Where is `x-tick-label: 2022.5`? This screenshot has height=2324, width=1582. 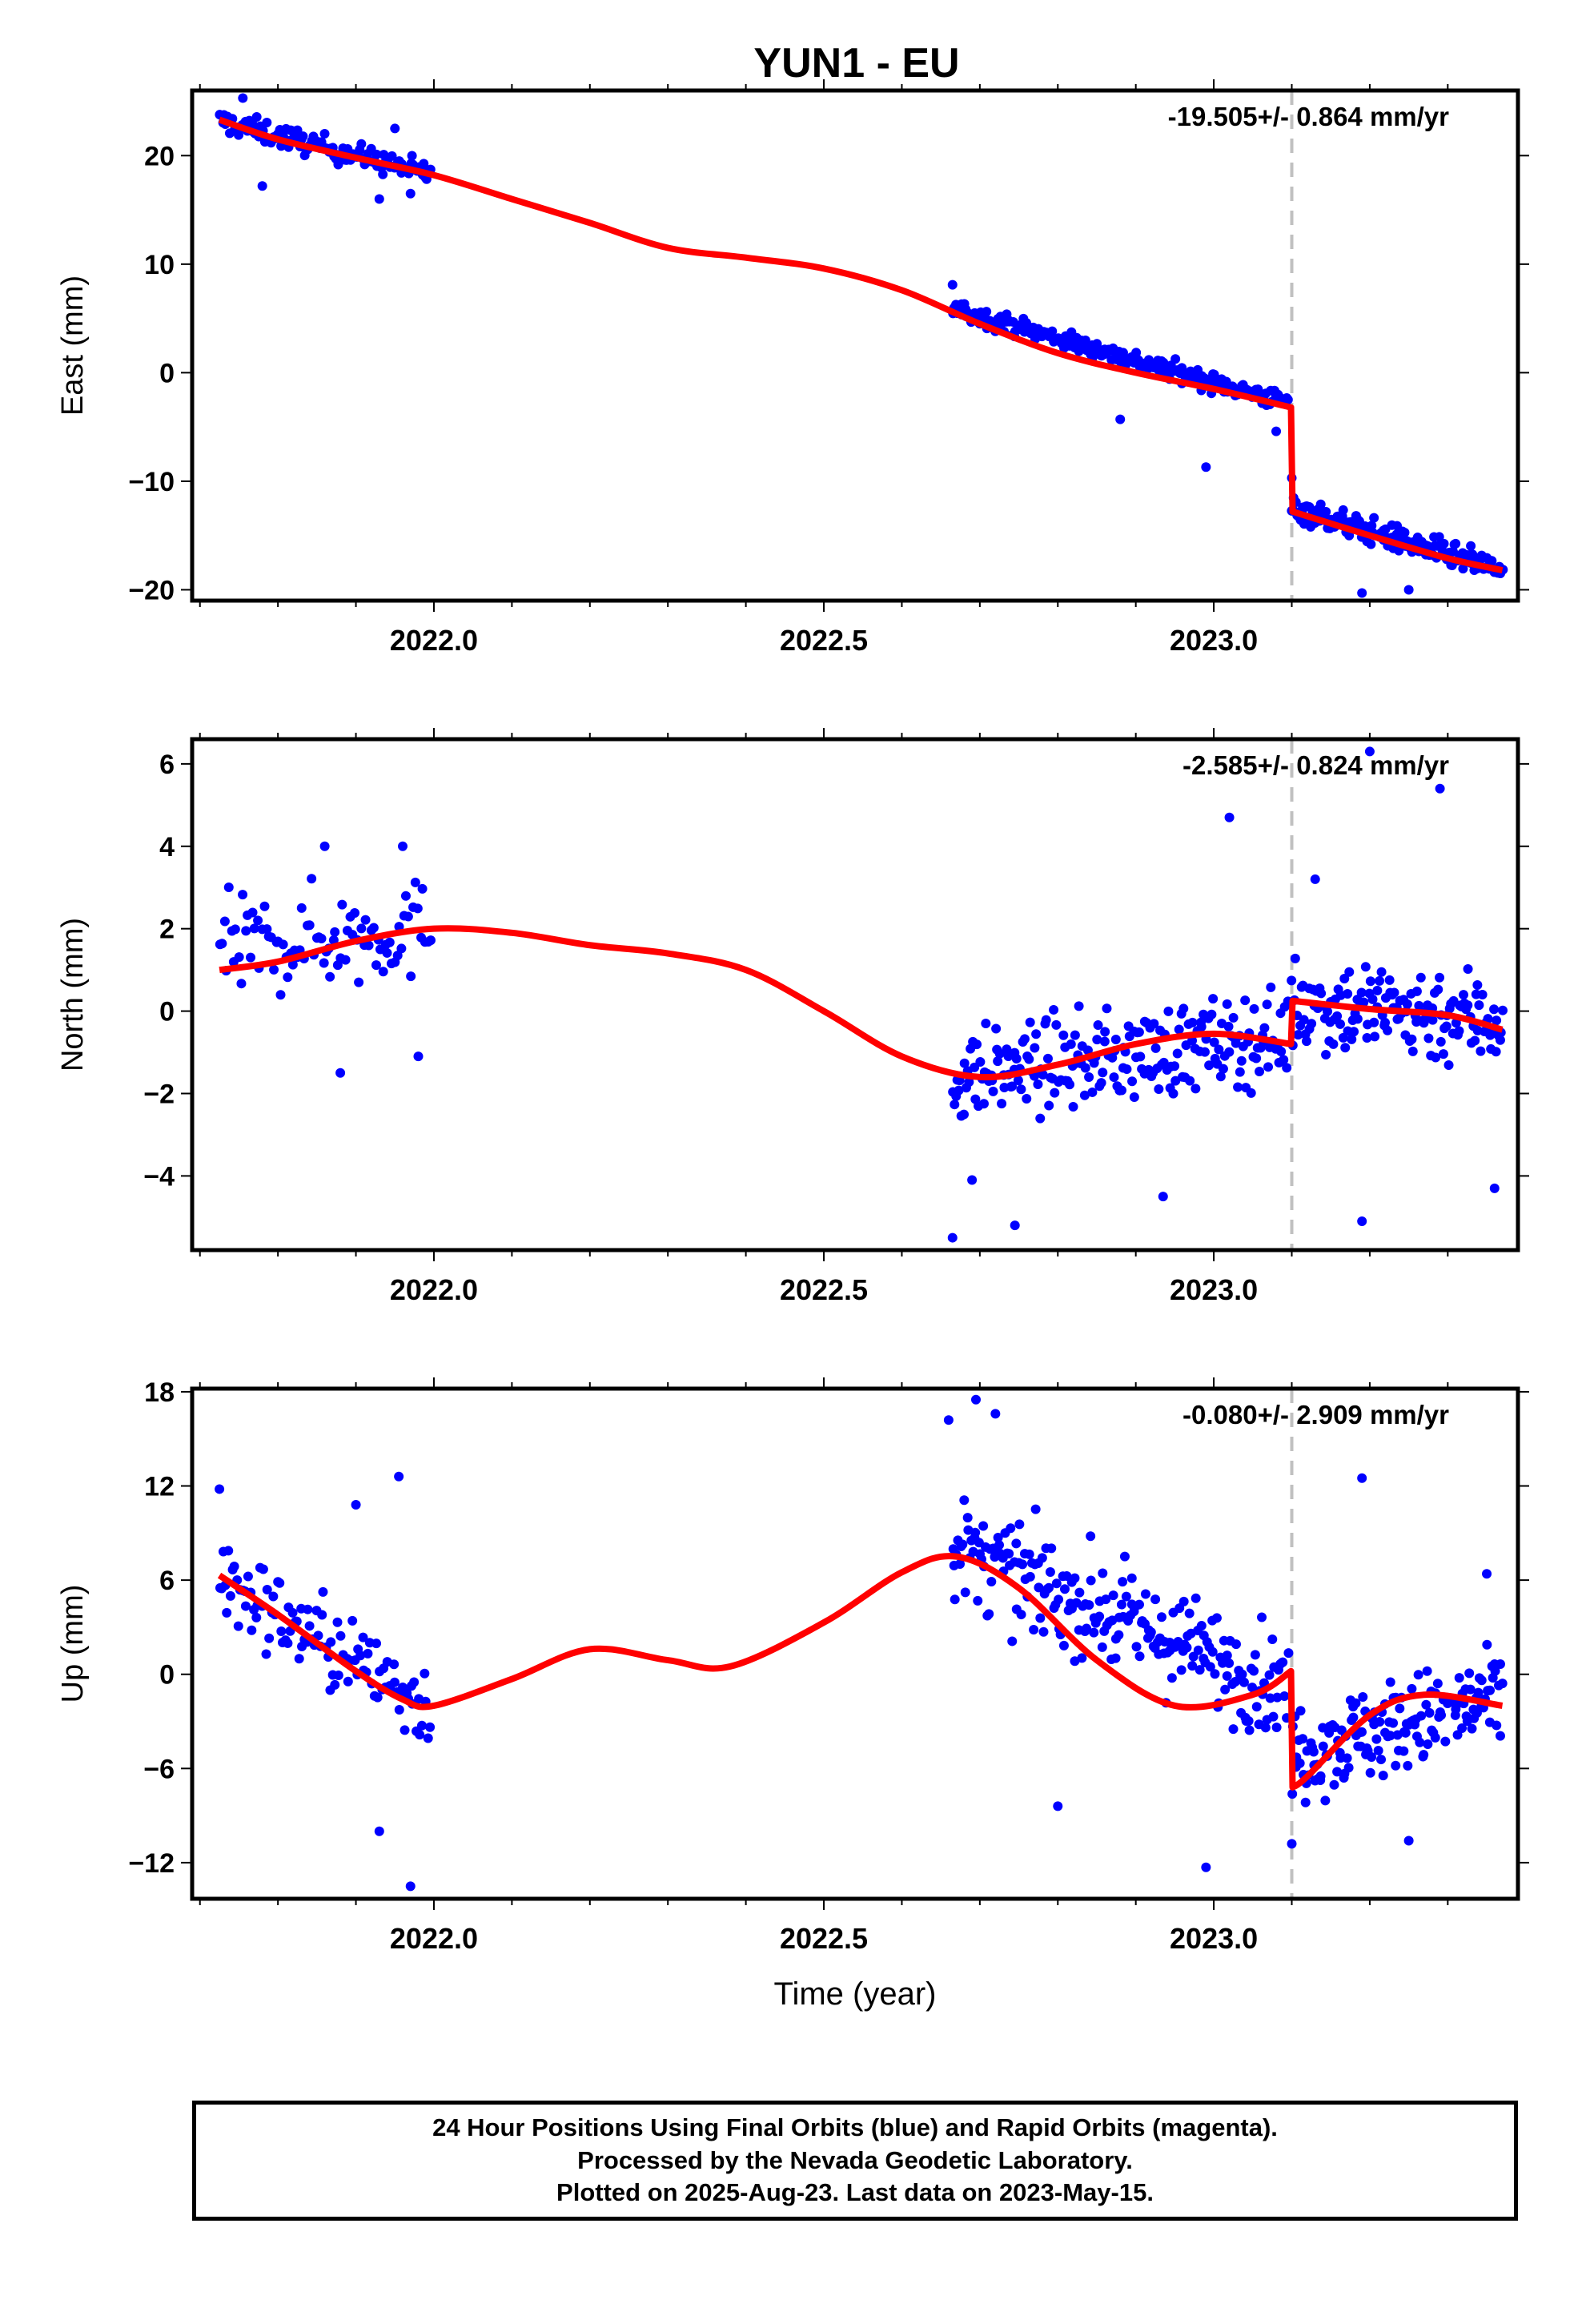 x-tick-label: 2022.5 is located at coordinates (824, 1938).